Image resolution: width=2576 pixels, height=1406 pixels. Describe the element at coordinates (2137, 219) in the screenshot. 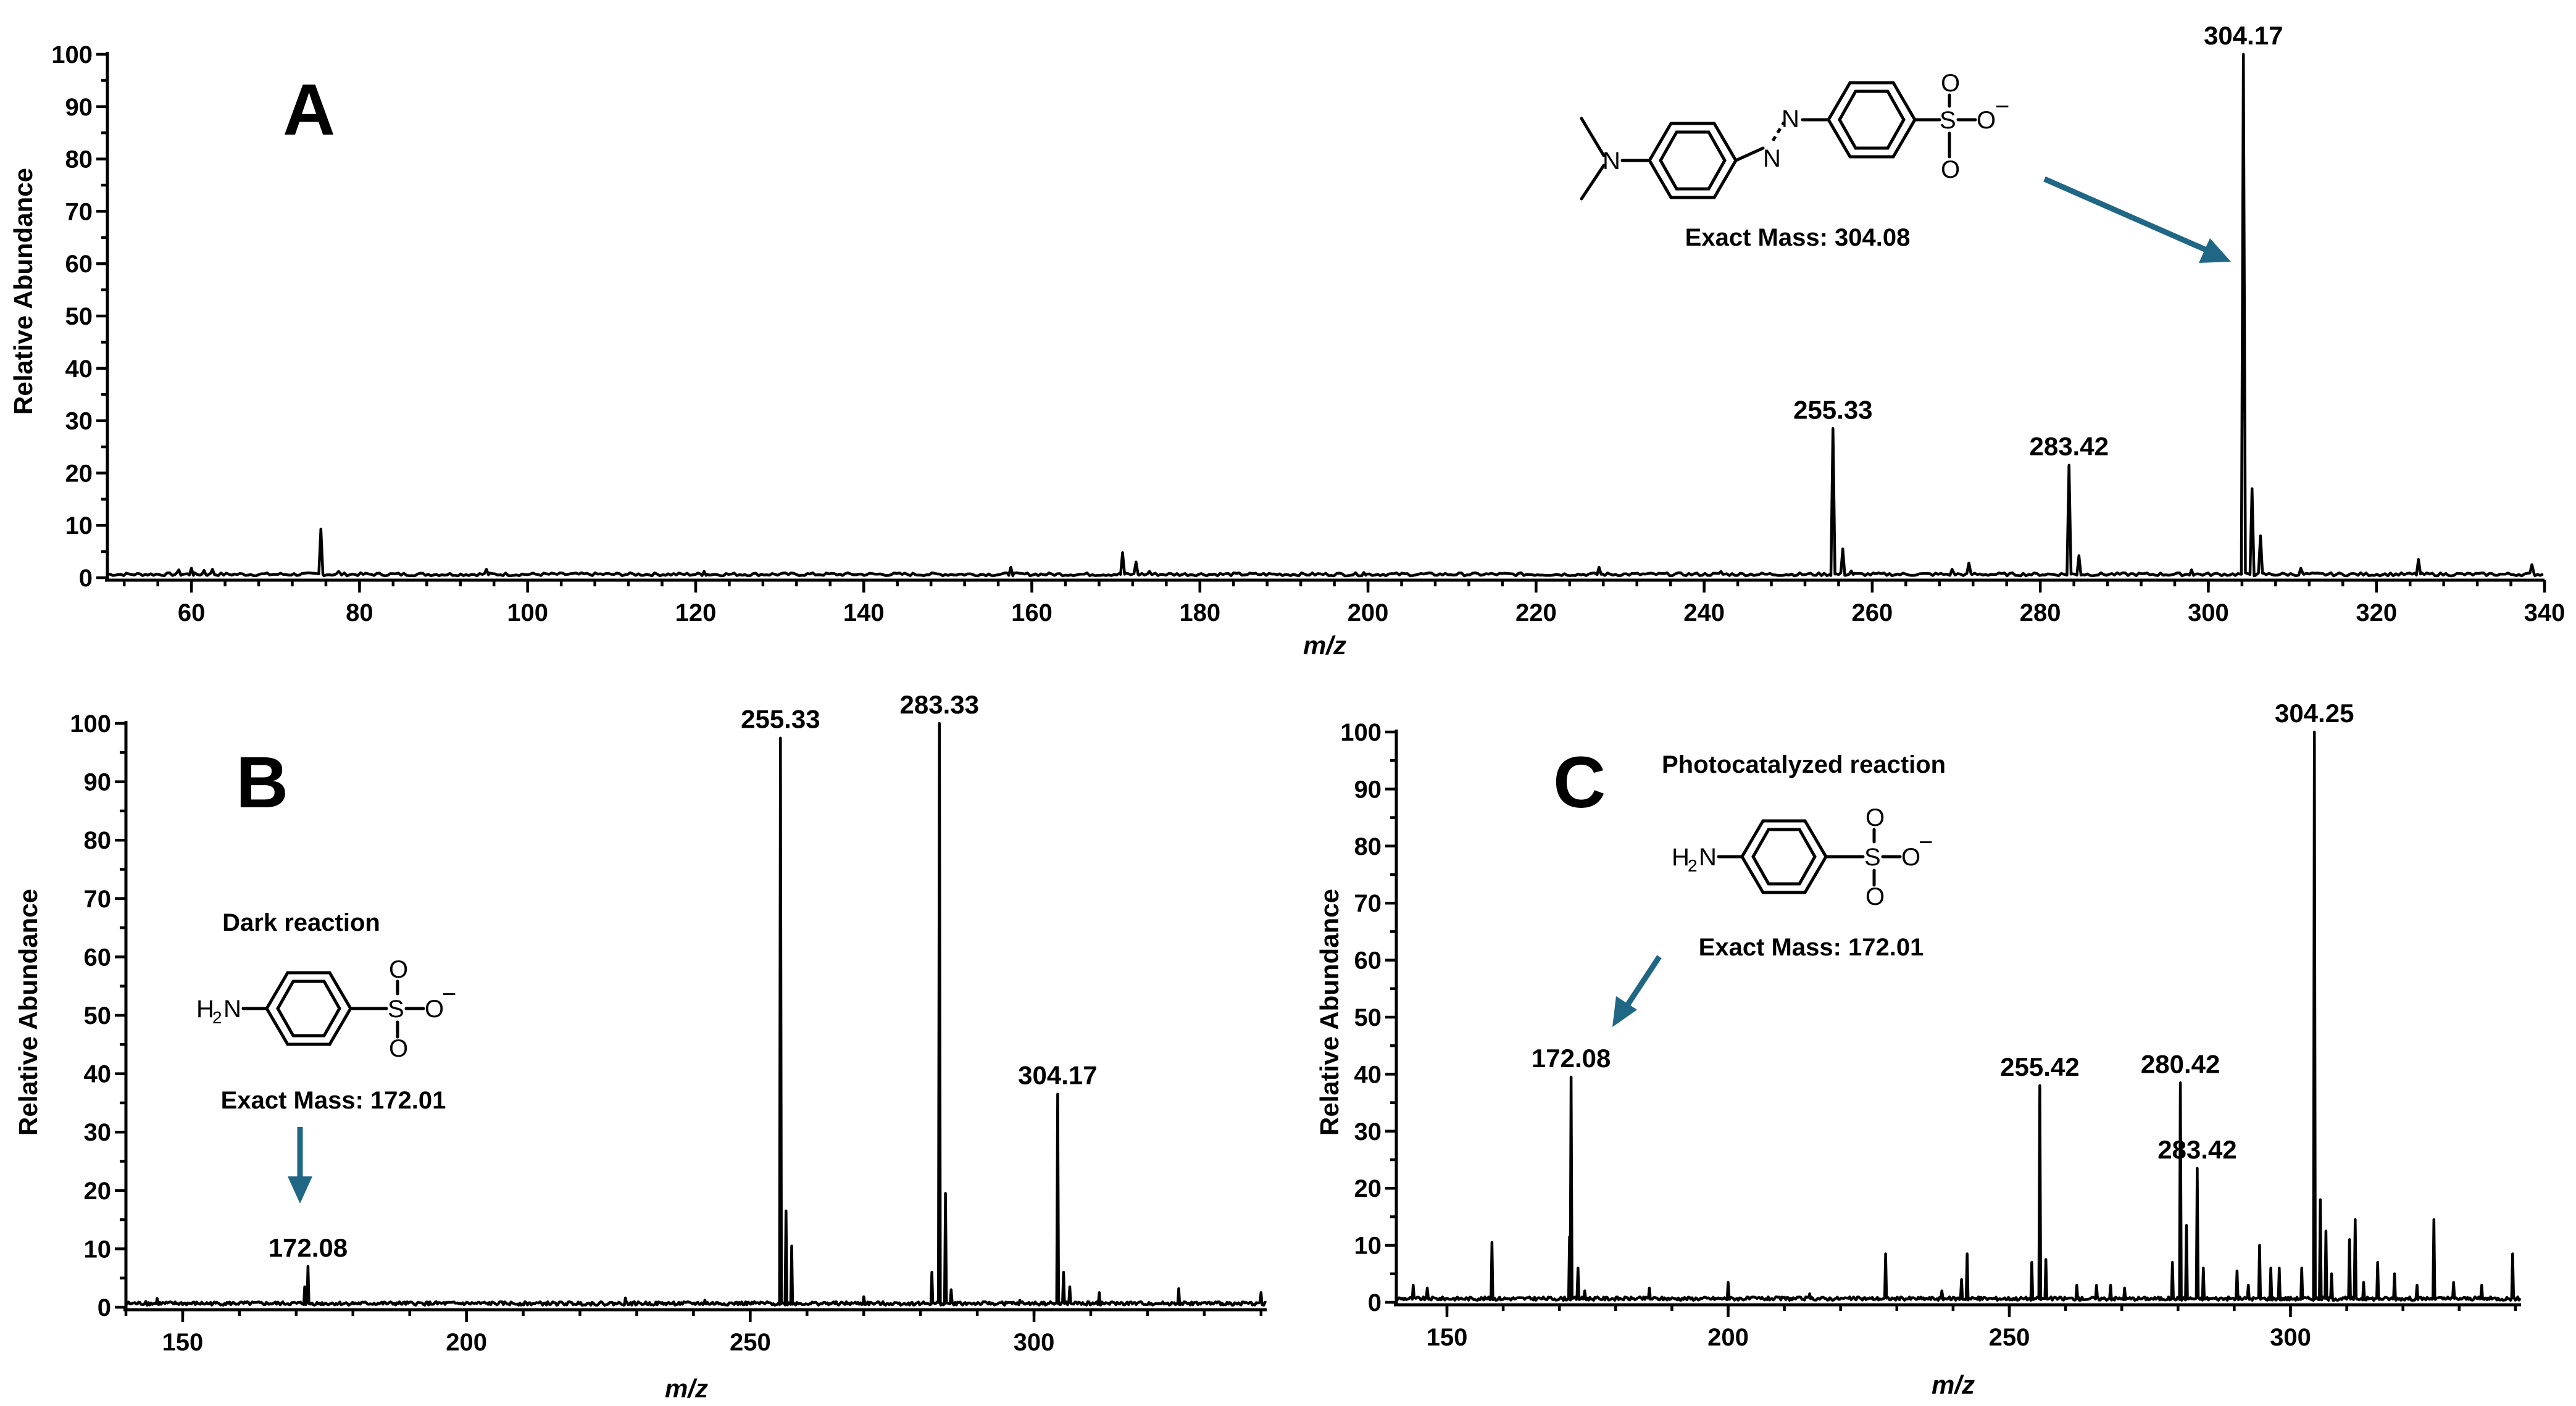

I see `arrow-a` at that location.